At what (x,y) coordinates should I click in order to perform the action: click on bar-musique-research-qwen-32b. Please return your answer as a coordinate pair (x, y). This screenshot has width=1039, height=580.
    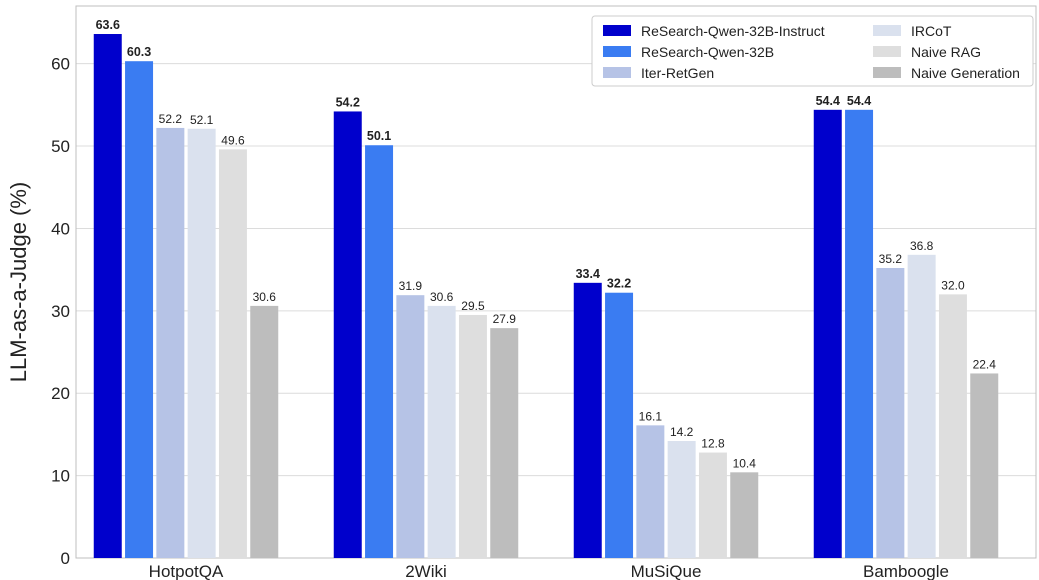
    Looking at the image, I should click on (619, 425).